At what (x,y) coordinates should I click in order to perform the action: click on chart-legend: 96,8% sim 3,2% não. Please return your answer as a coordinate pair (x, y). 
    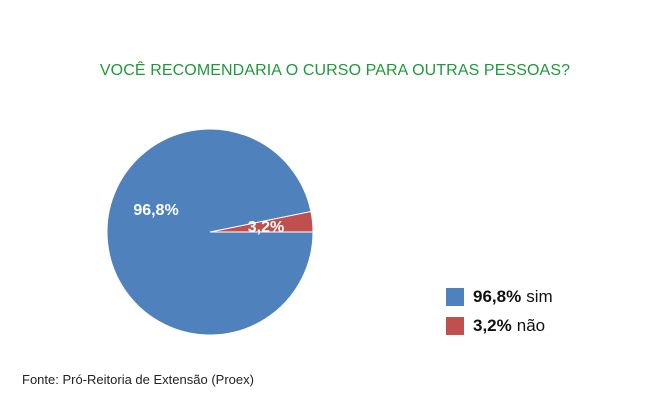
    Looking at the image, I should click on (499, 314).